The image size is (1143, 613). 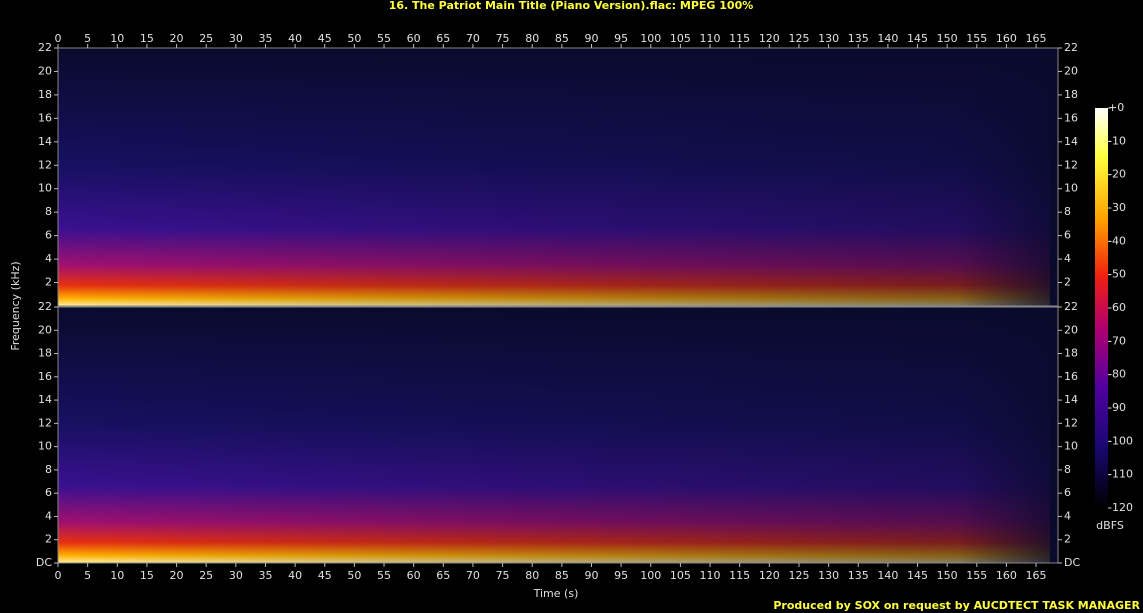 I want to click on x-tick-label-top: 65, so click(x=443, y=38).